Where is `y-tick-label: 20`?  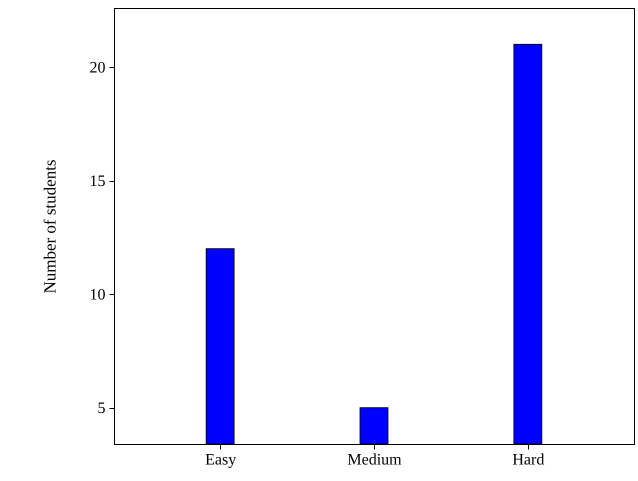 y-tick-label: 20 is located at coordinates (98, 68).